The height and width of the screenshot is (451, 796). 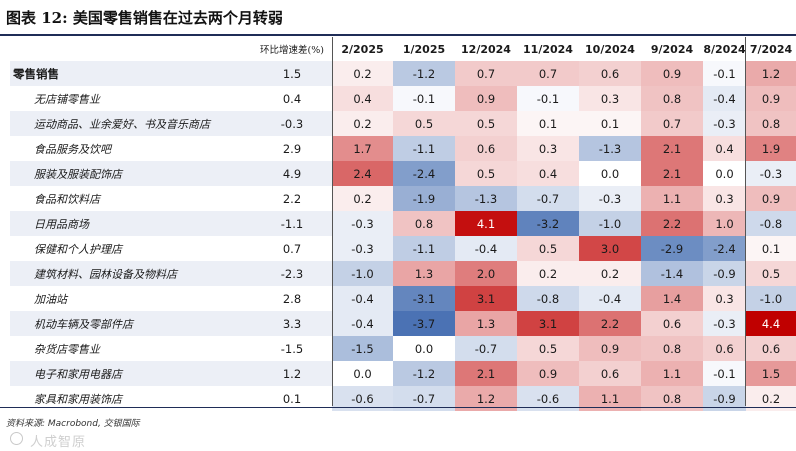 What do you see at coordinates (610, 248) in the screenshot?
I see `heatmap-cell: 3.0` at bounding box center [610, 248].